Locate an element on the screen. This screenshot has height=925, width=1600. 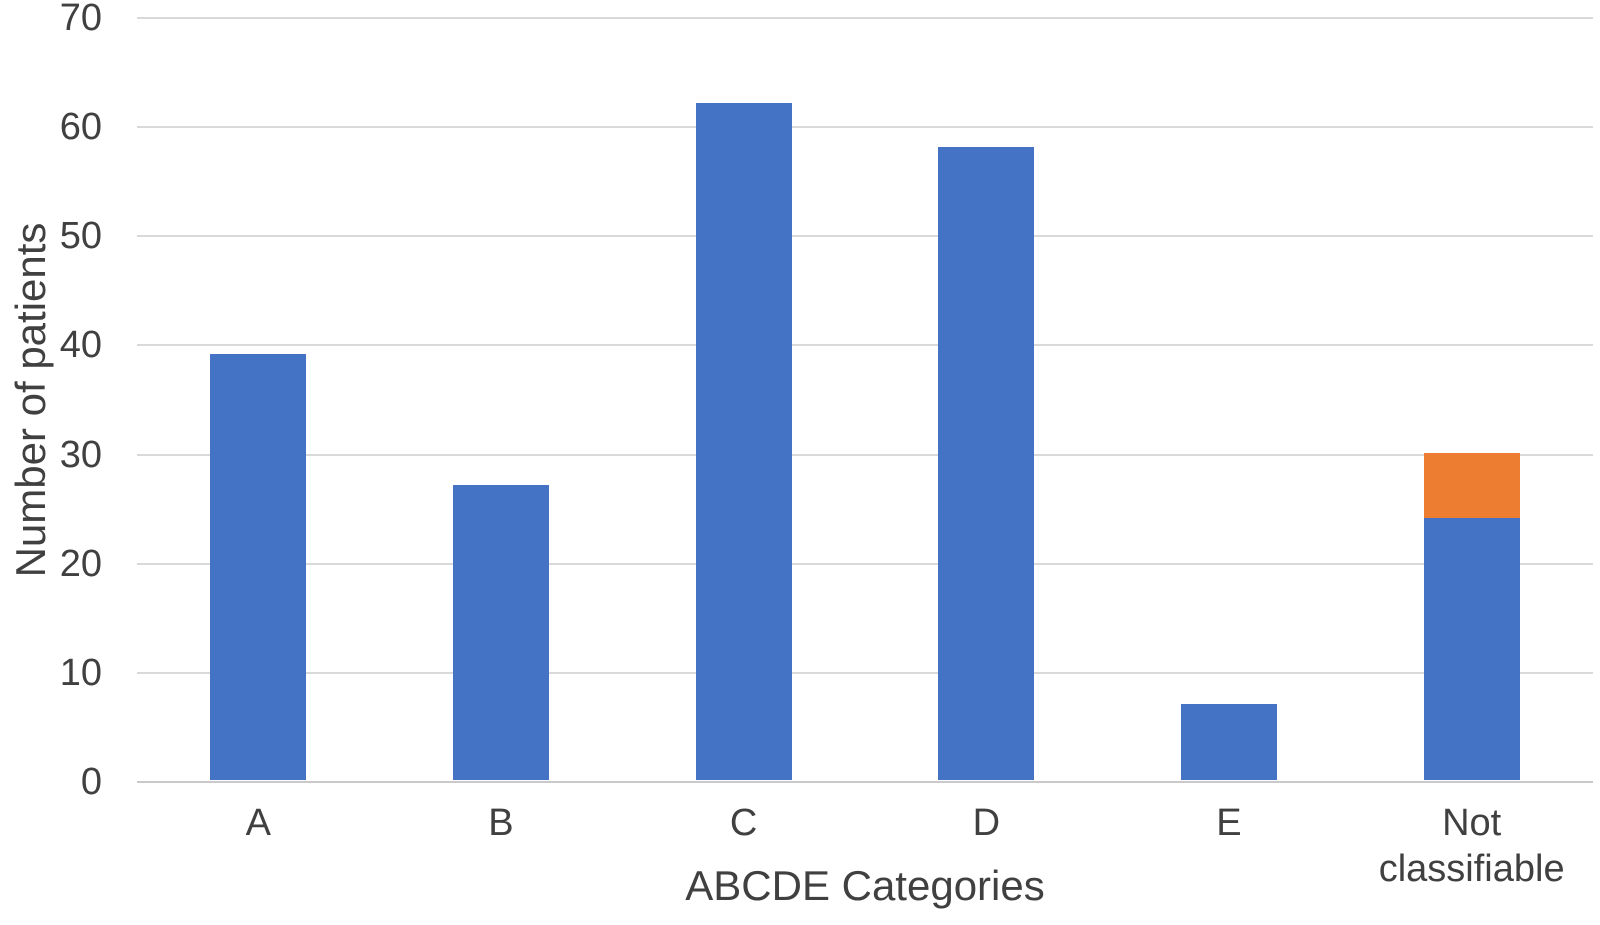
bar-not-classifiable is located at coordinates (1471, 616).